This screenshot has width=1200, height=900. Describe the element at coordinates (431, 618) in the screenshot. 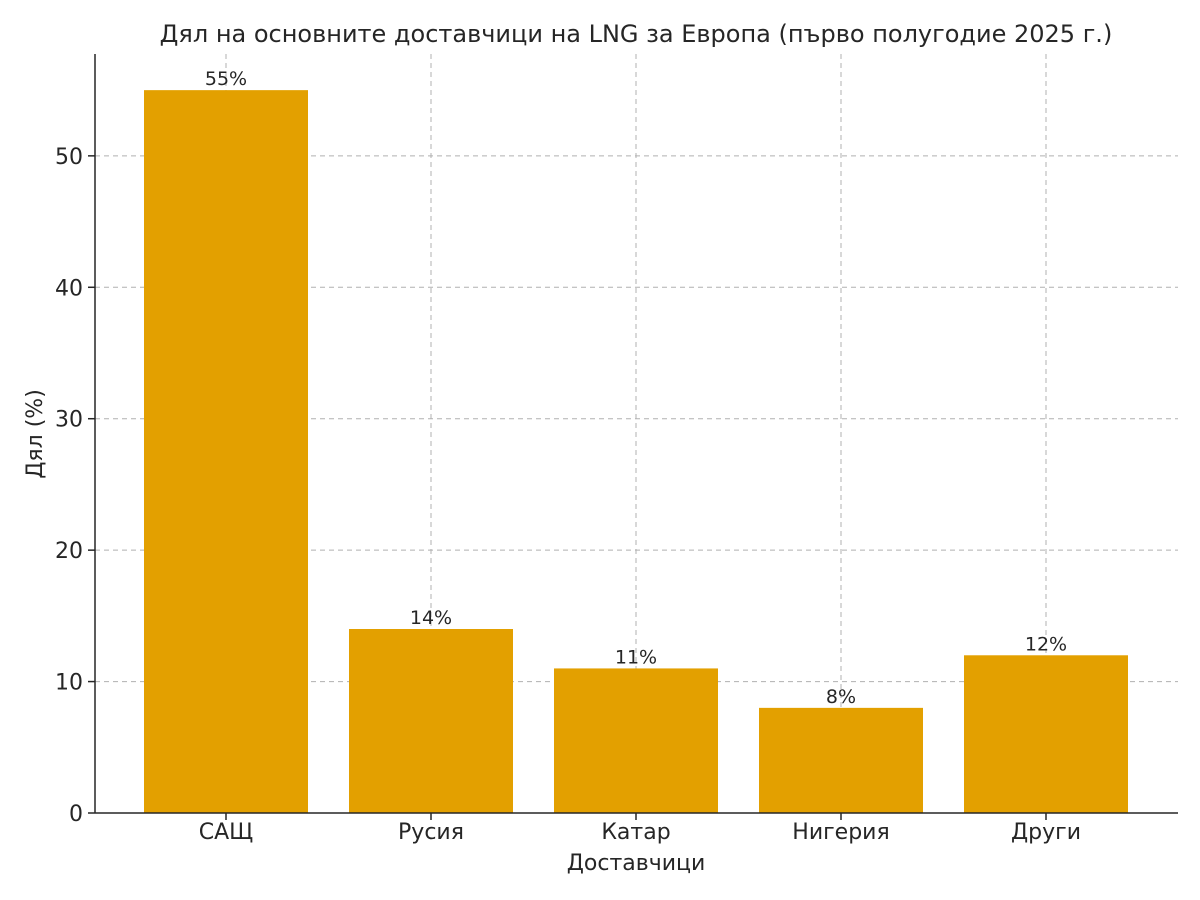

I see `bar-value-label: 14%` at that location.